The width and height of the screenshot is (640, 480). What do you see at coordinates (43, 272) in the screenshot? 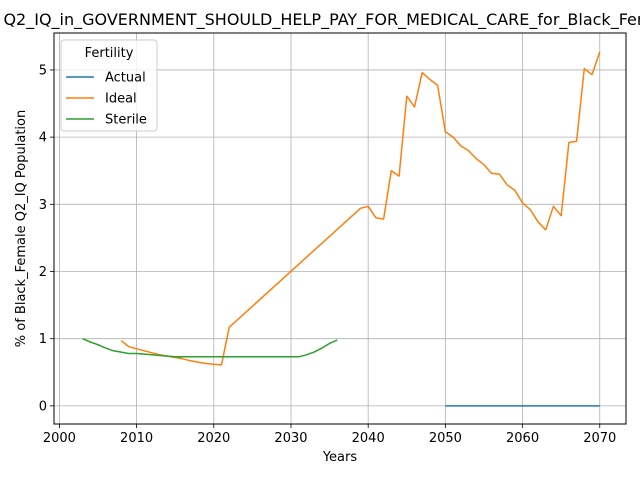
I see `y-tick-label: 2` at bounding box center [43, 272].